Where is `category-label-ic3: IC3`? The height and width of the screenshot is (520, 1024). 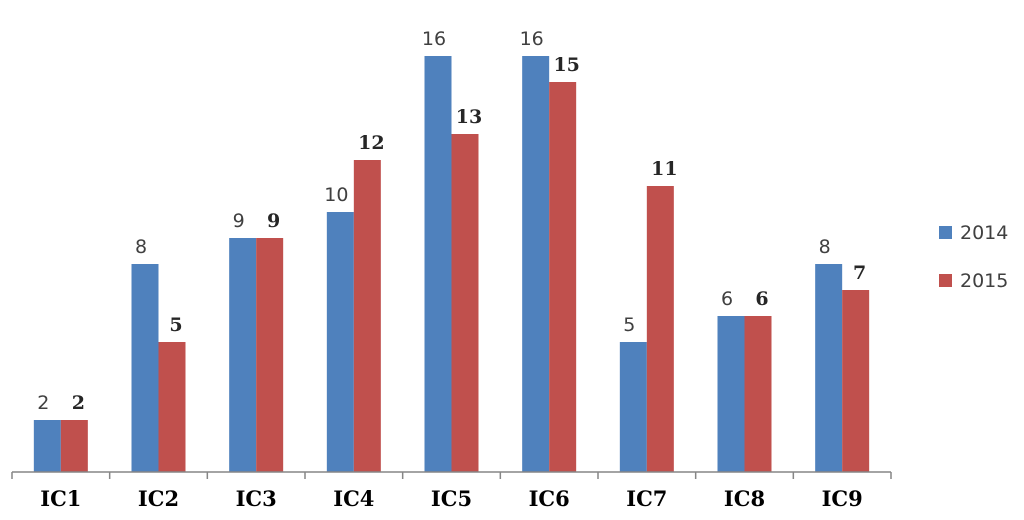
category-label-ic3: IC3 is located at coordinates (256, 498).